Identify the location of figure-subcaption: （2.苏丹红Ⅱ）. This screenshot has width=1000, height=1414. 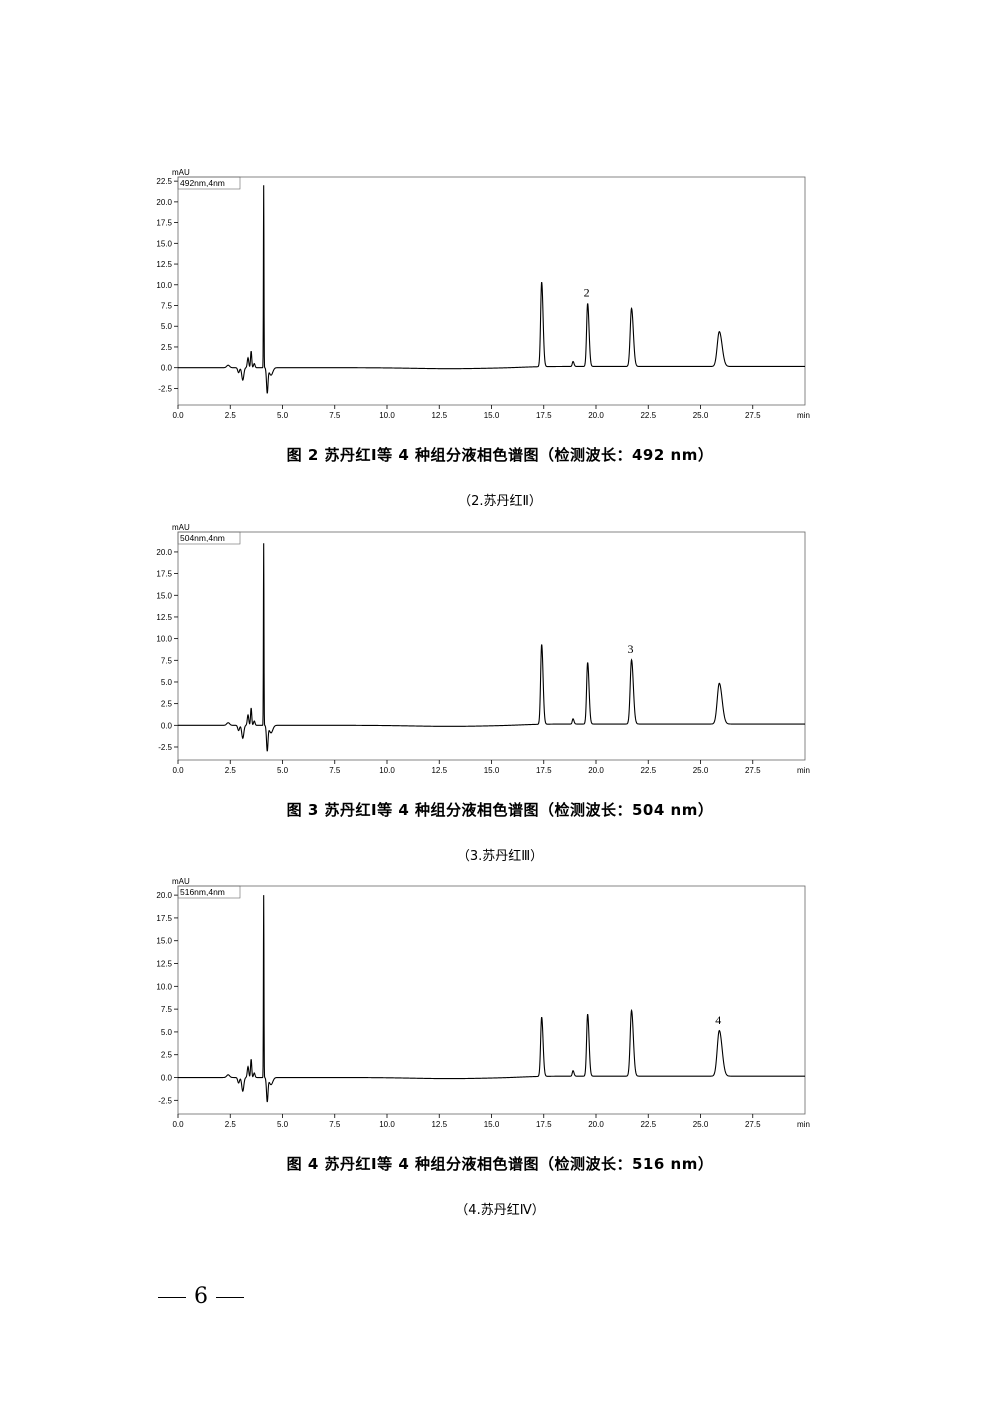
(500, 501).